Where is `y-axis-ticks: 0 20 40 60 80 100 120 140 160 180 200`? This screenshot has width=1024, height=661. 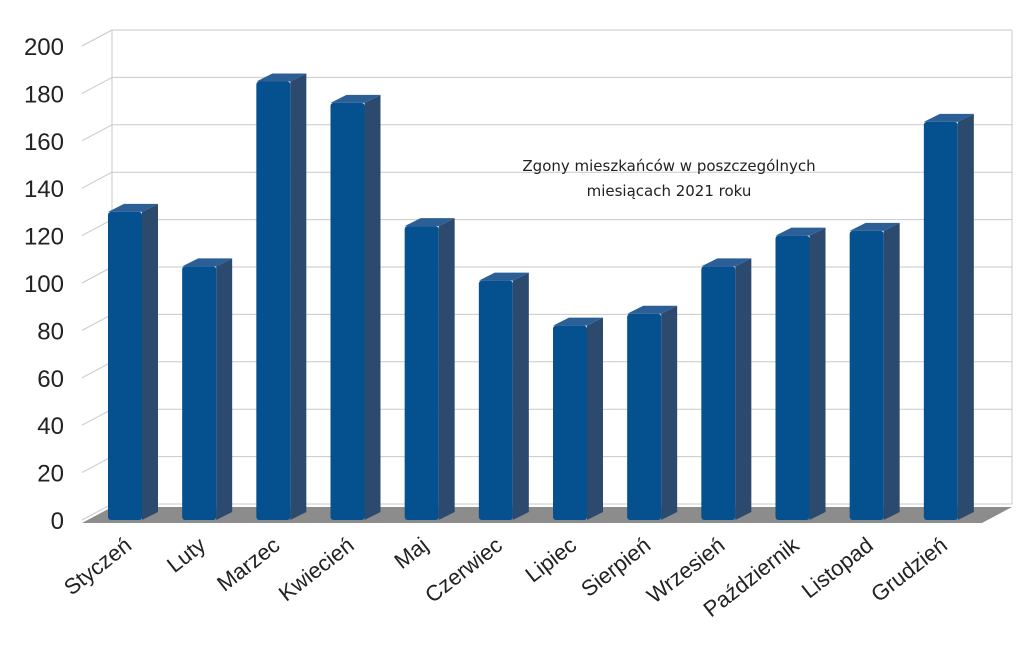 y-axis-ticks: 0 20 40 60 80 100 120 140 160 180 200 is located at coordinates (44, 284).